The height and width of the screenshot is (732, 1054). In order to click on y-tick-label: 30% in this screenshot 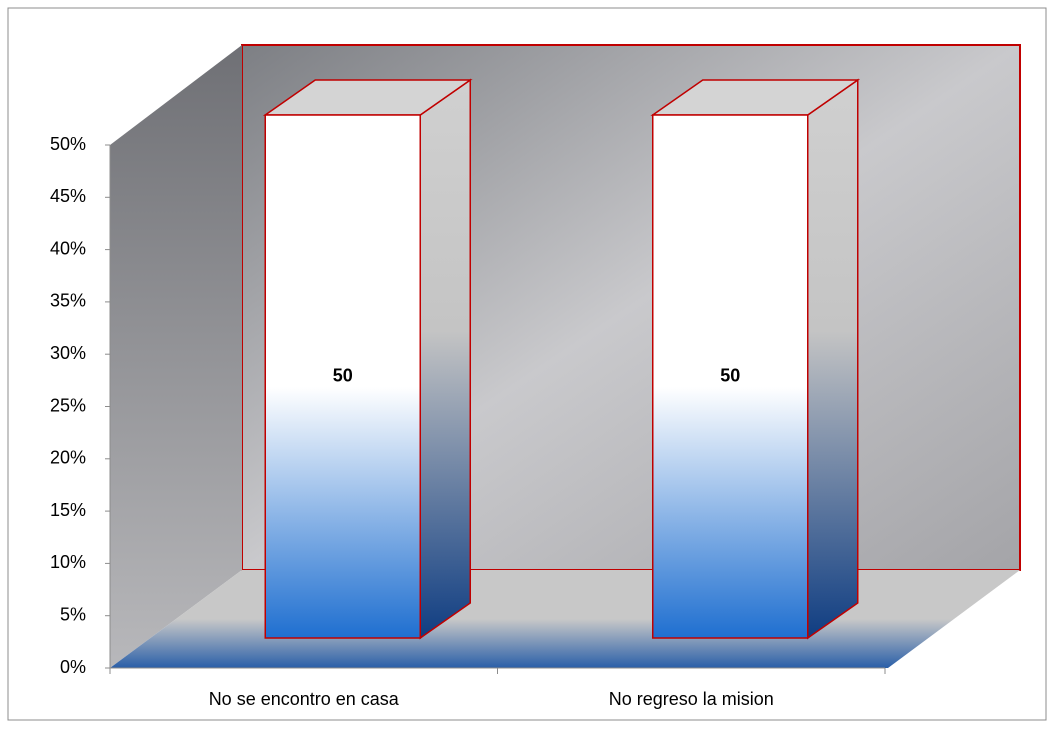, I will do `click(68, 353)`.